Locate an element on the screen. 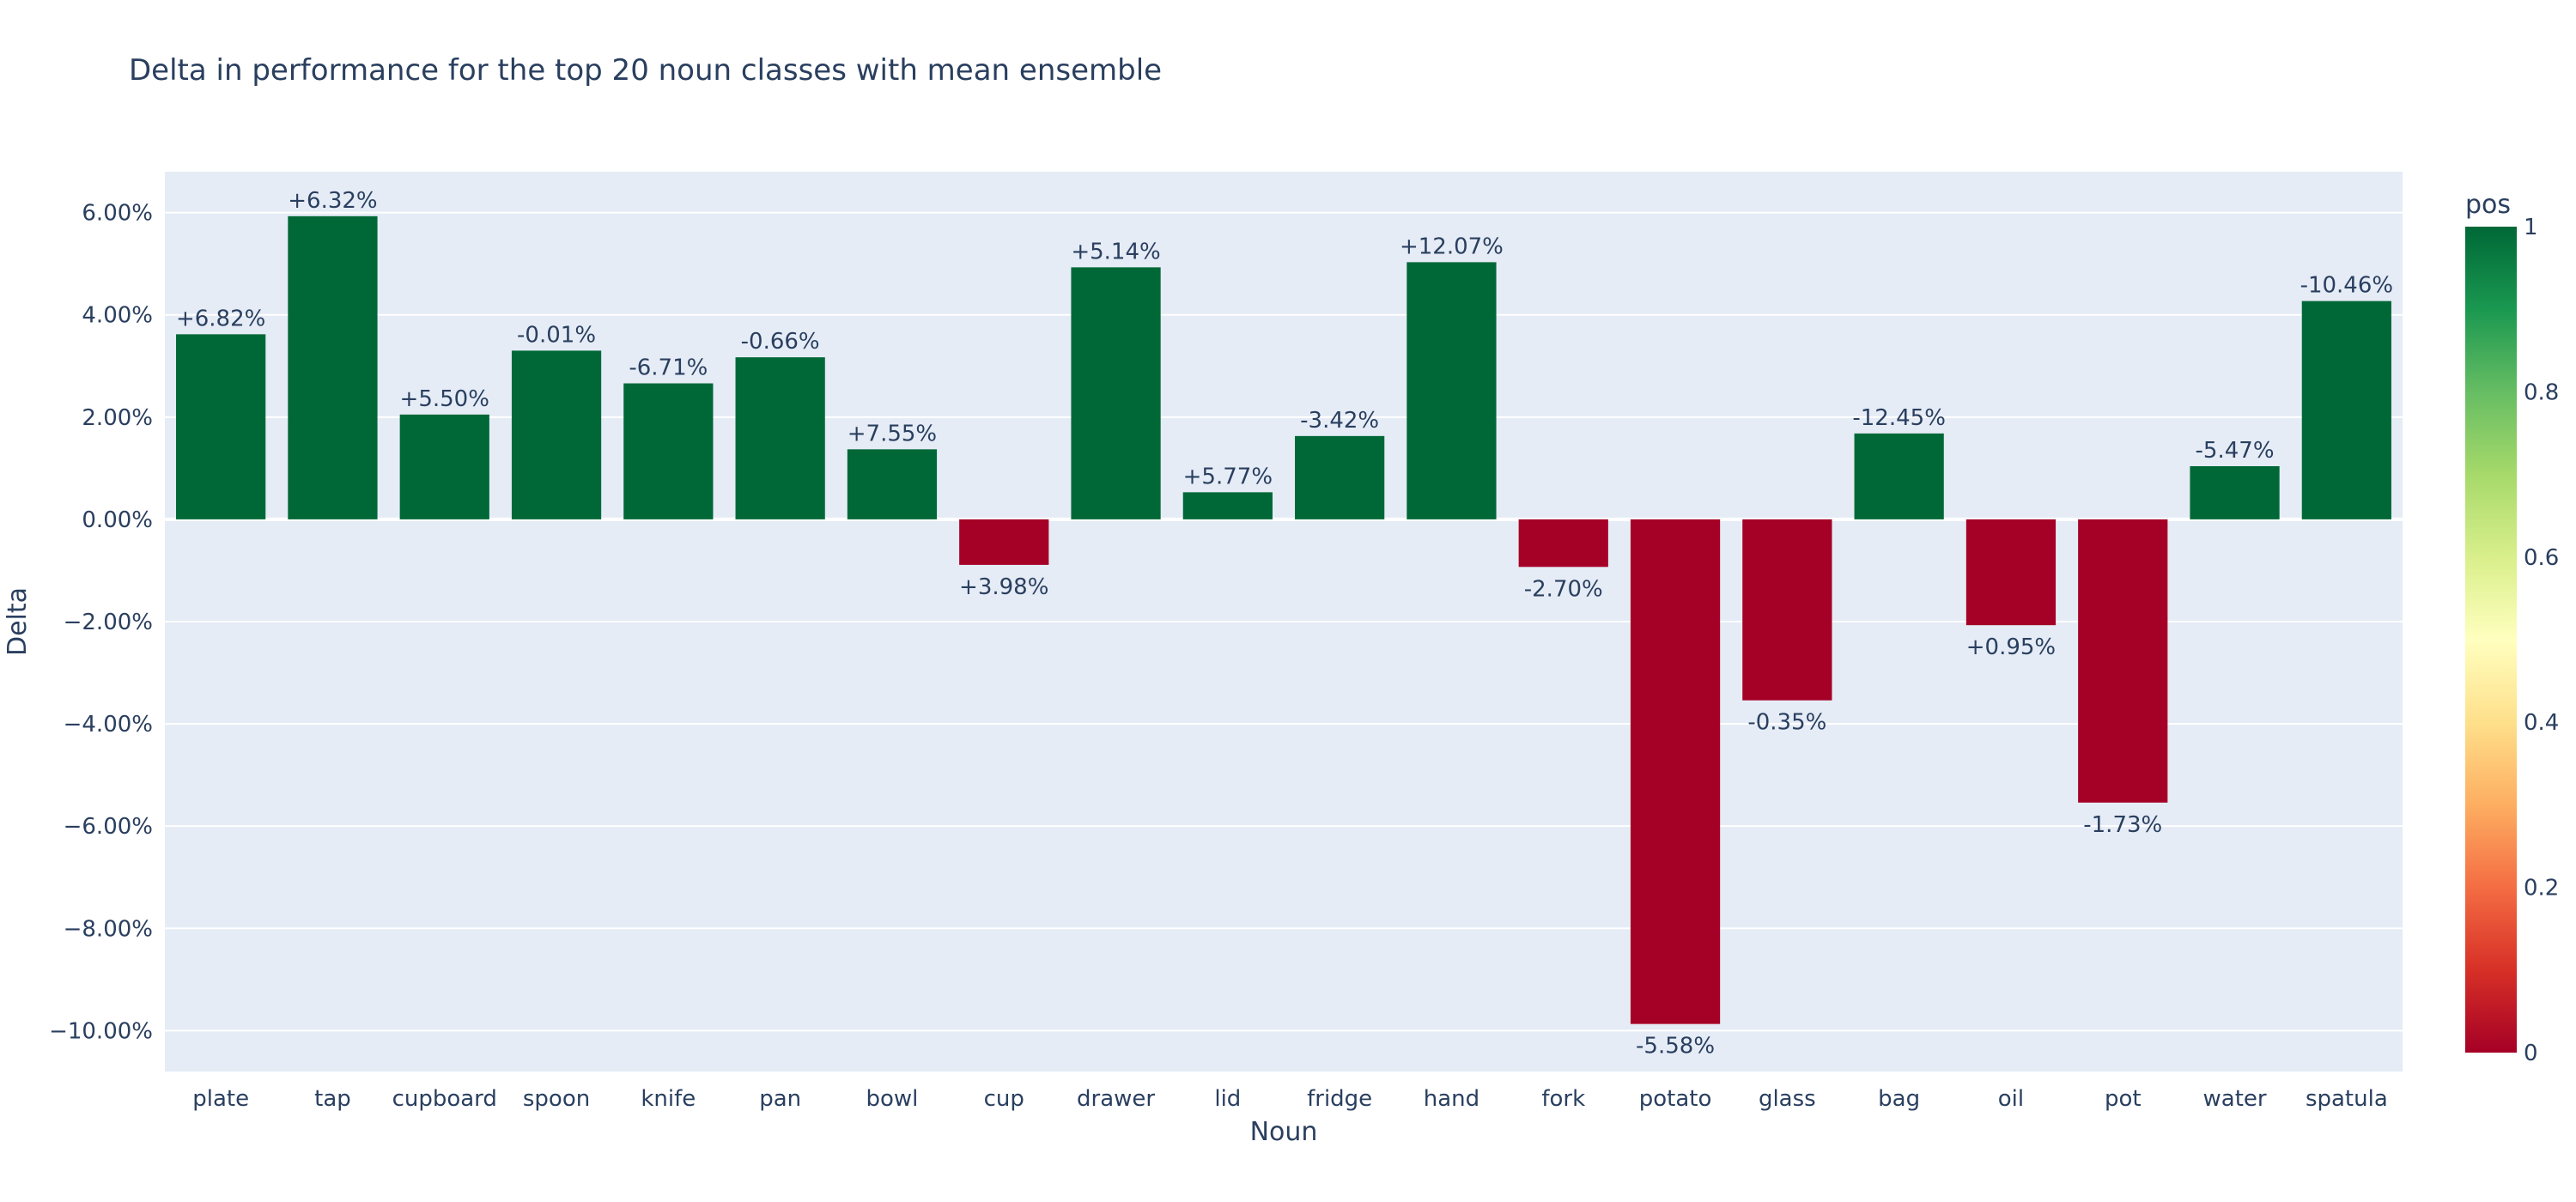 The height and width of the screenshot is (1202, 2576). bar-cupboard is located at coordinates (444, 467).